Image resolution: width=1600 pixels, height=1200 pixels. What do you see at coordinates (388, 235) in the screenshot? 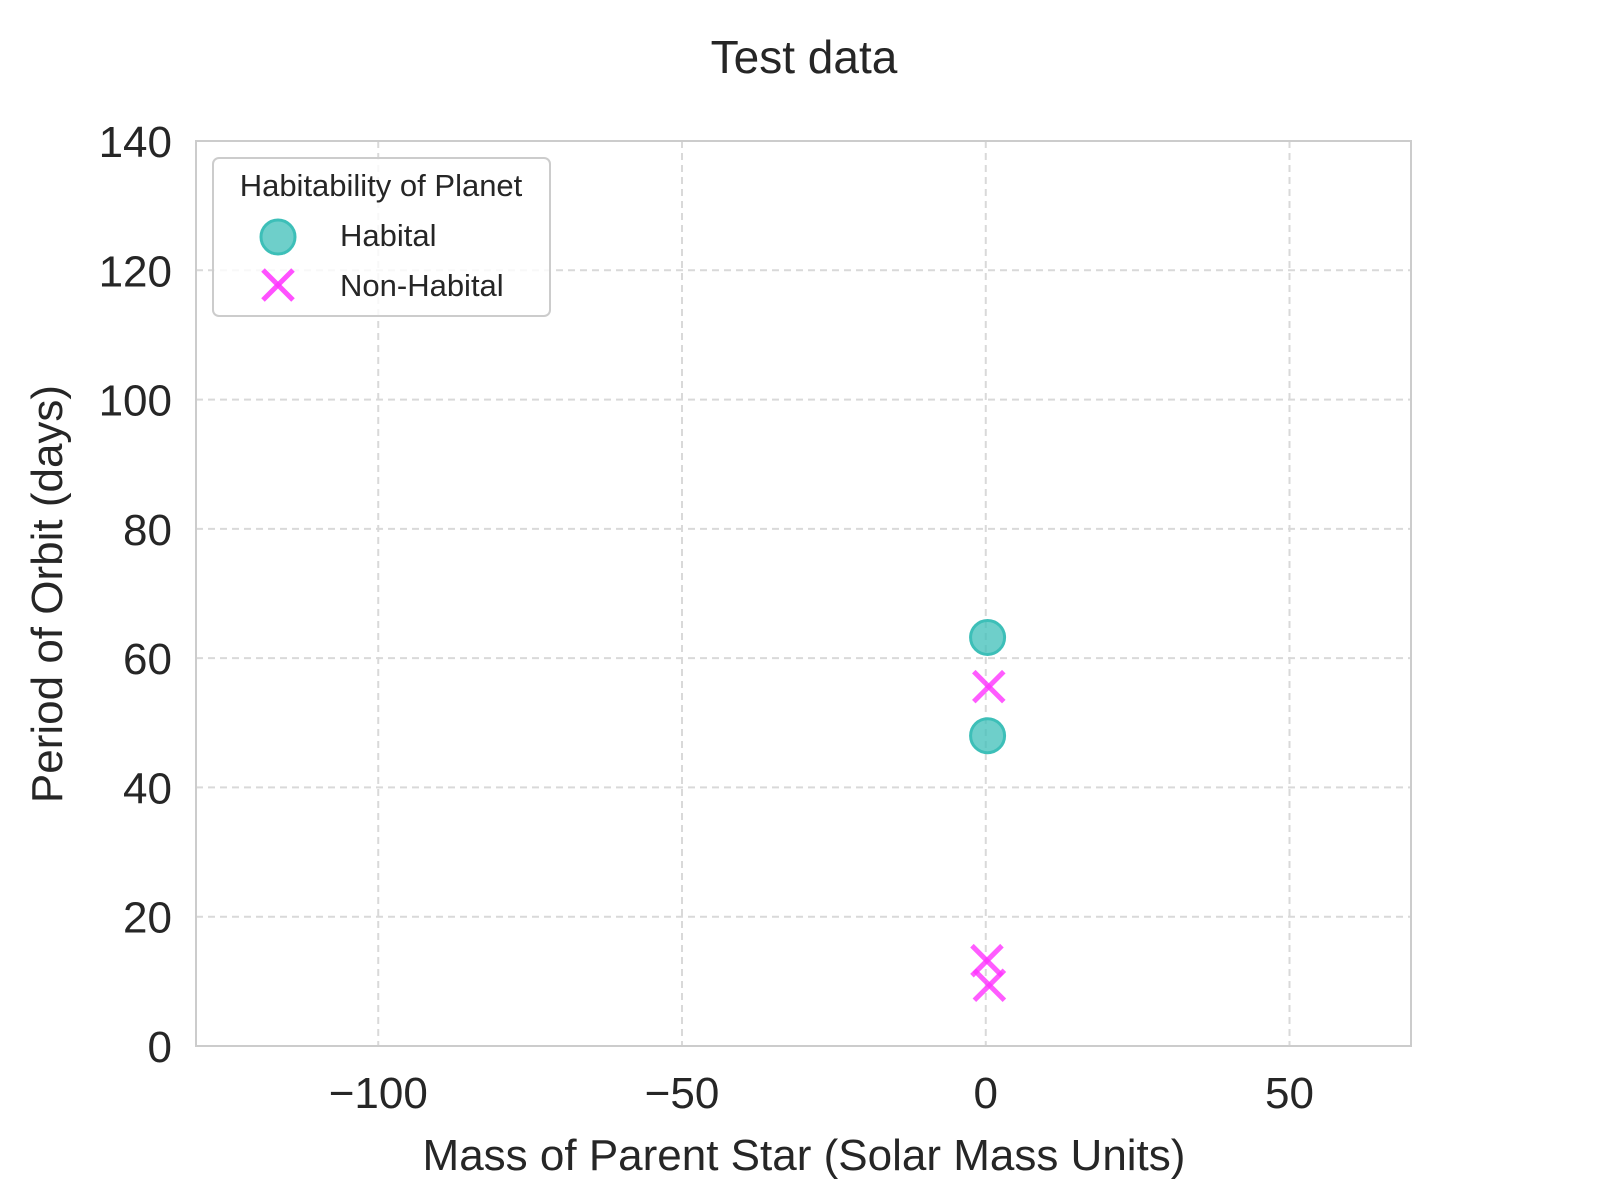
I see `legend-habital-label: Habital` at bounding box center [388, 235].